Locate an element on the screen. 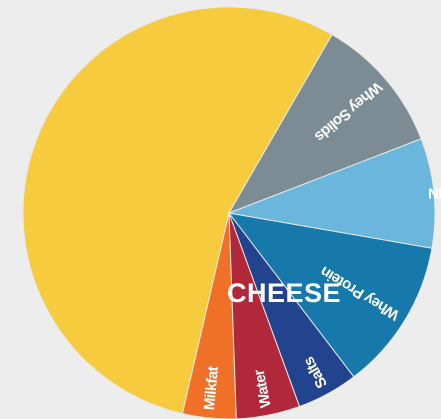 Image resolution: width=441 pixels, height=419 pixels. slice-label-cheese: CHEESE is located at coordinates (284, 293).